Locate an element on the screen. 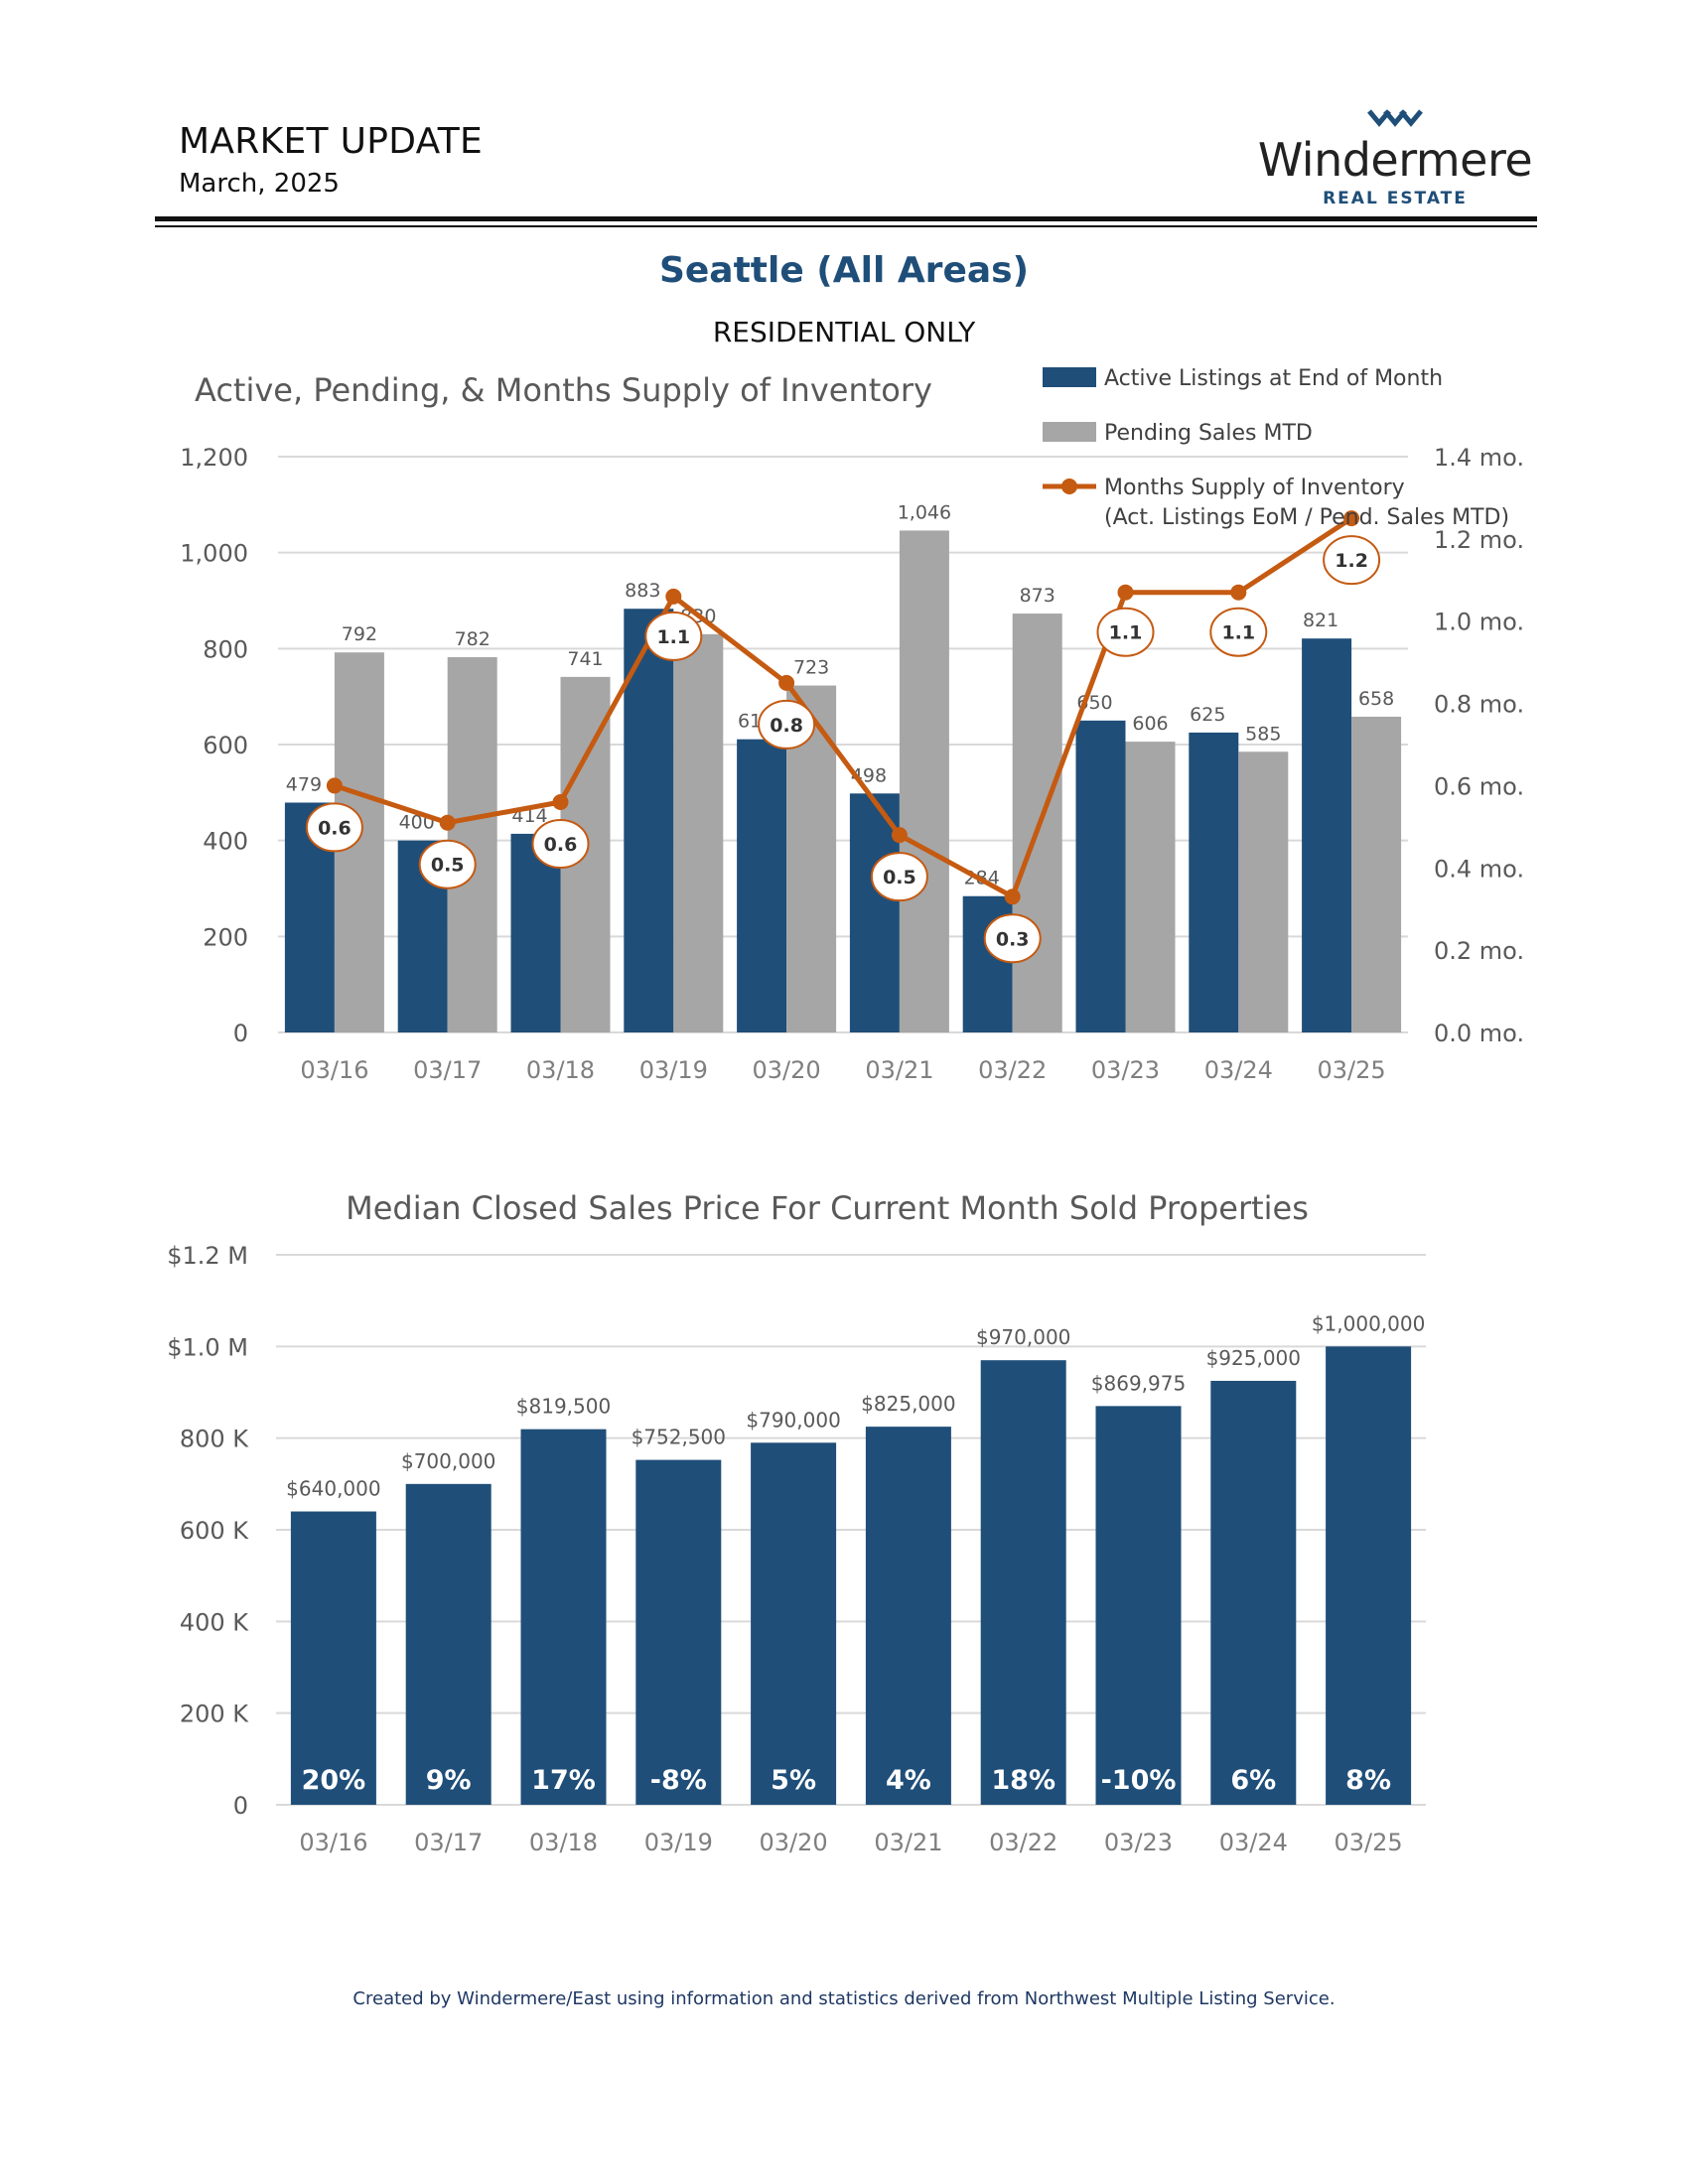 The image size is (1688, 2184). right-axis-tick-label: 0.8 mo. is located at coordinates (1479, 705).